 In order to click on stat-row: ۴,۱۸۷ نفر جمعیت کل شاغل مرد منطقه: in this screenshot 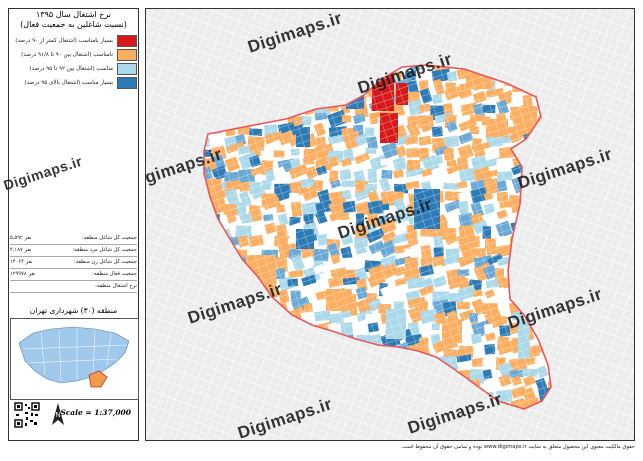, I will do `click(73, 251)`.